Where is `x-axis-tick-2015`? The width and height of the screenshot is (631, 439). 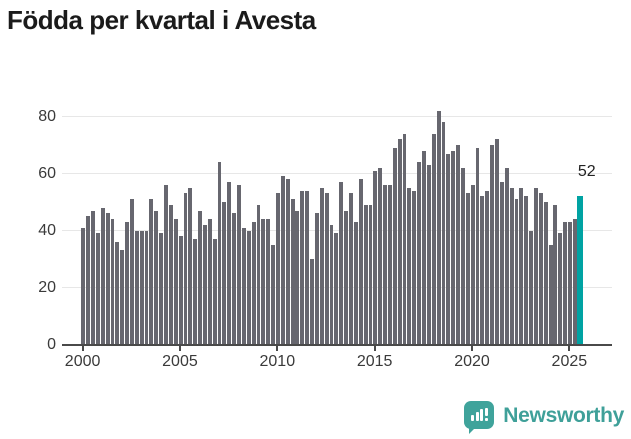 x-axis-tick-2015 is located at coordinates (374, 348).